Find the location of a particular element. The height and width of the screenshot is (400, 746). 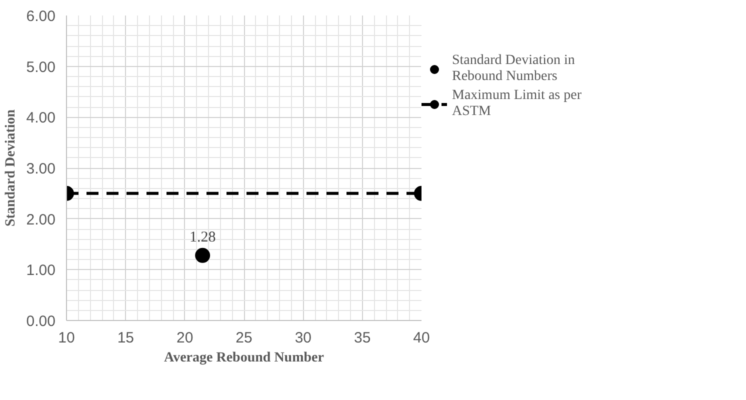

x-tick-label: 40 is located at coordinates (421, 338).